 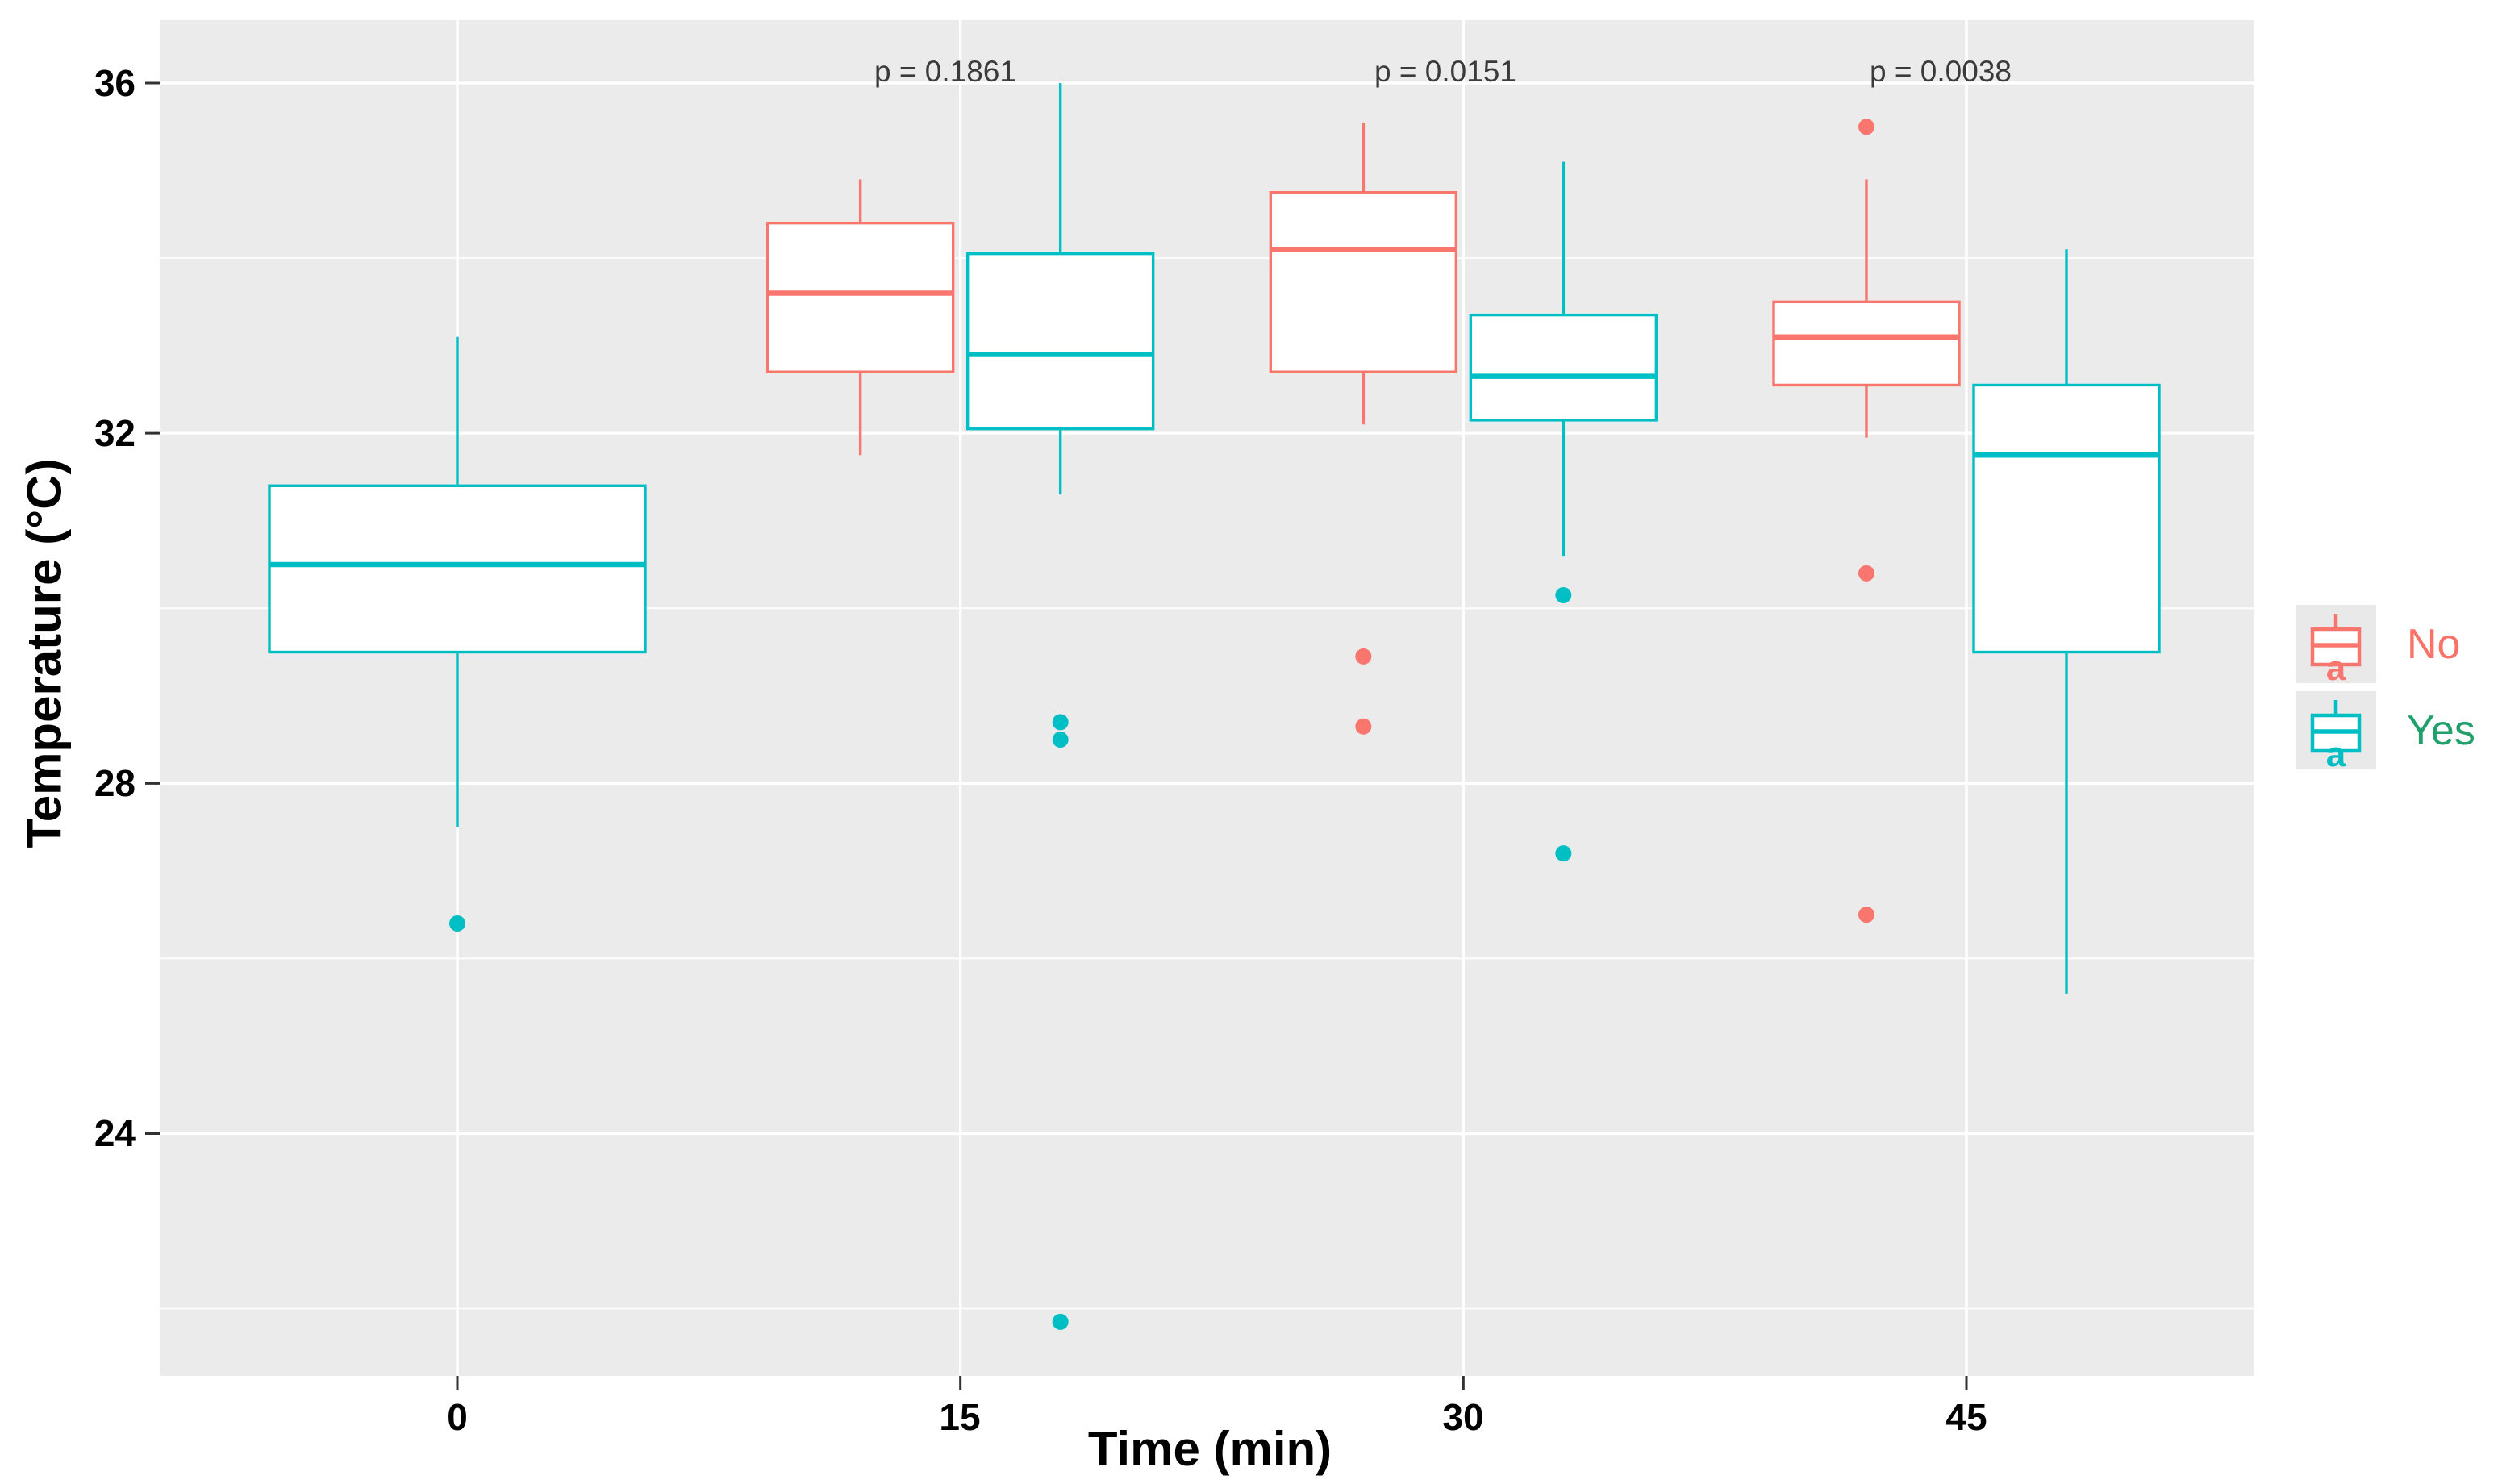 I want to click on legend-key-no: a, so click(x=2336, y=647).